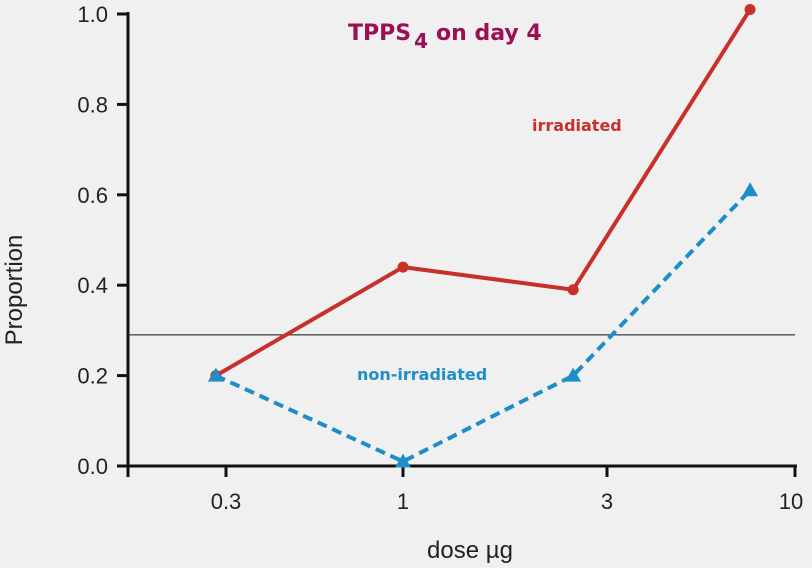 Image resolution: width=812 pixels, height=568 pixels. Describe the element at coordinates (607, 501) in the screenshot. I see `x-tick-label: 3` at that location.